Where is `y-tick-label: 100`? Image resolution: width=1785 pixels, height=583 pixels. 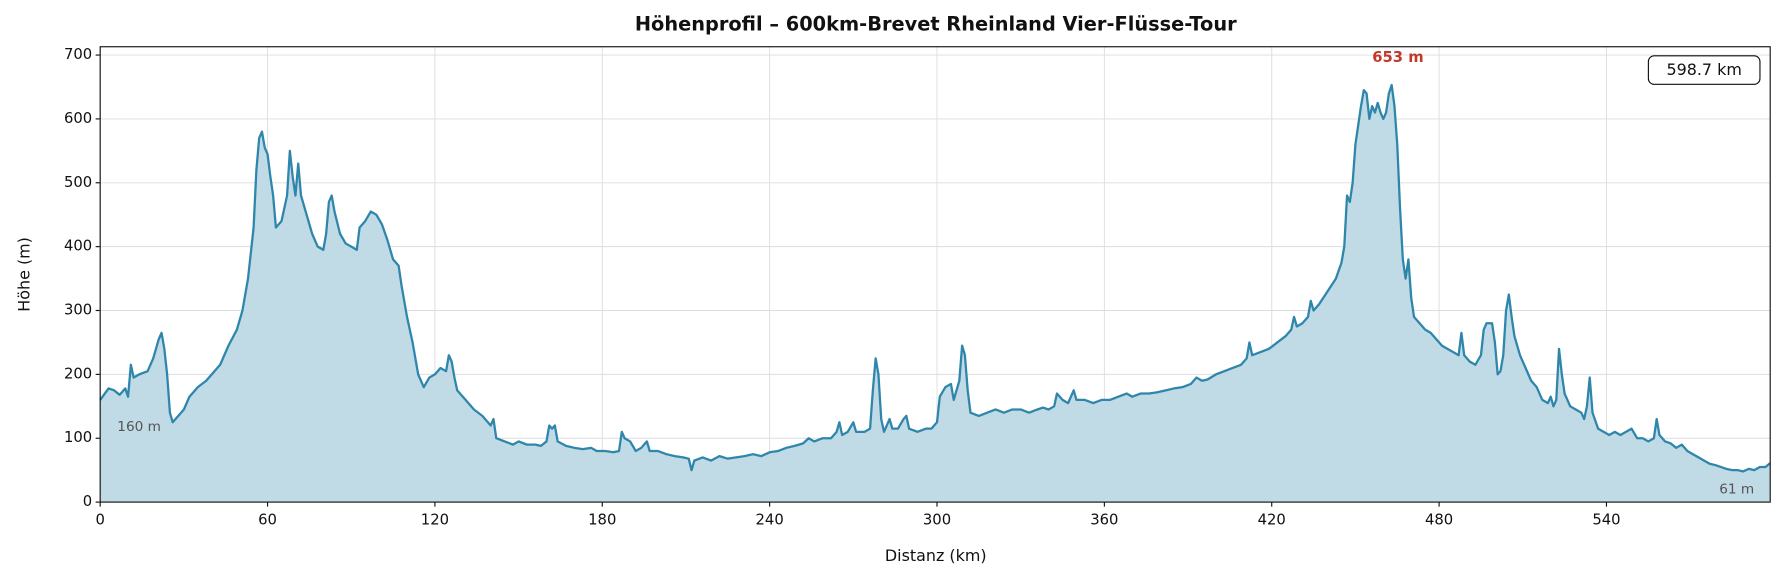
y-tick-label: 100 is located at coordinates (78, 437).